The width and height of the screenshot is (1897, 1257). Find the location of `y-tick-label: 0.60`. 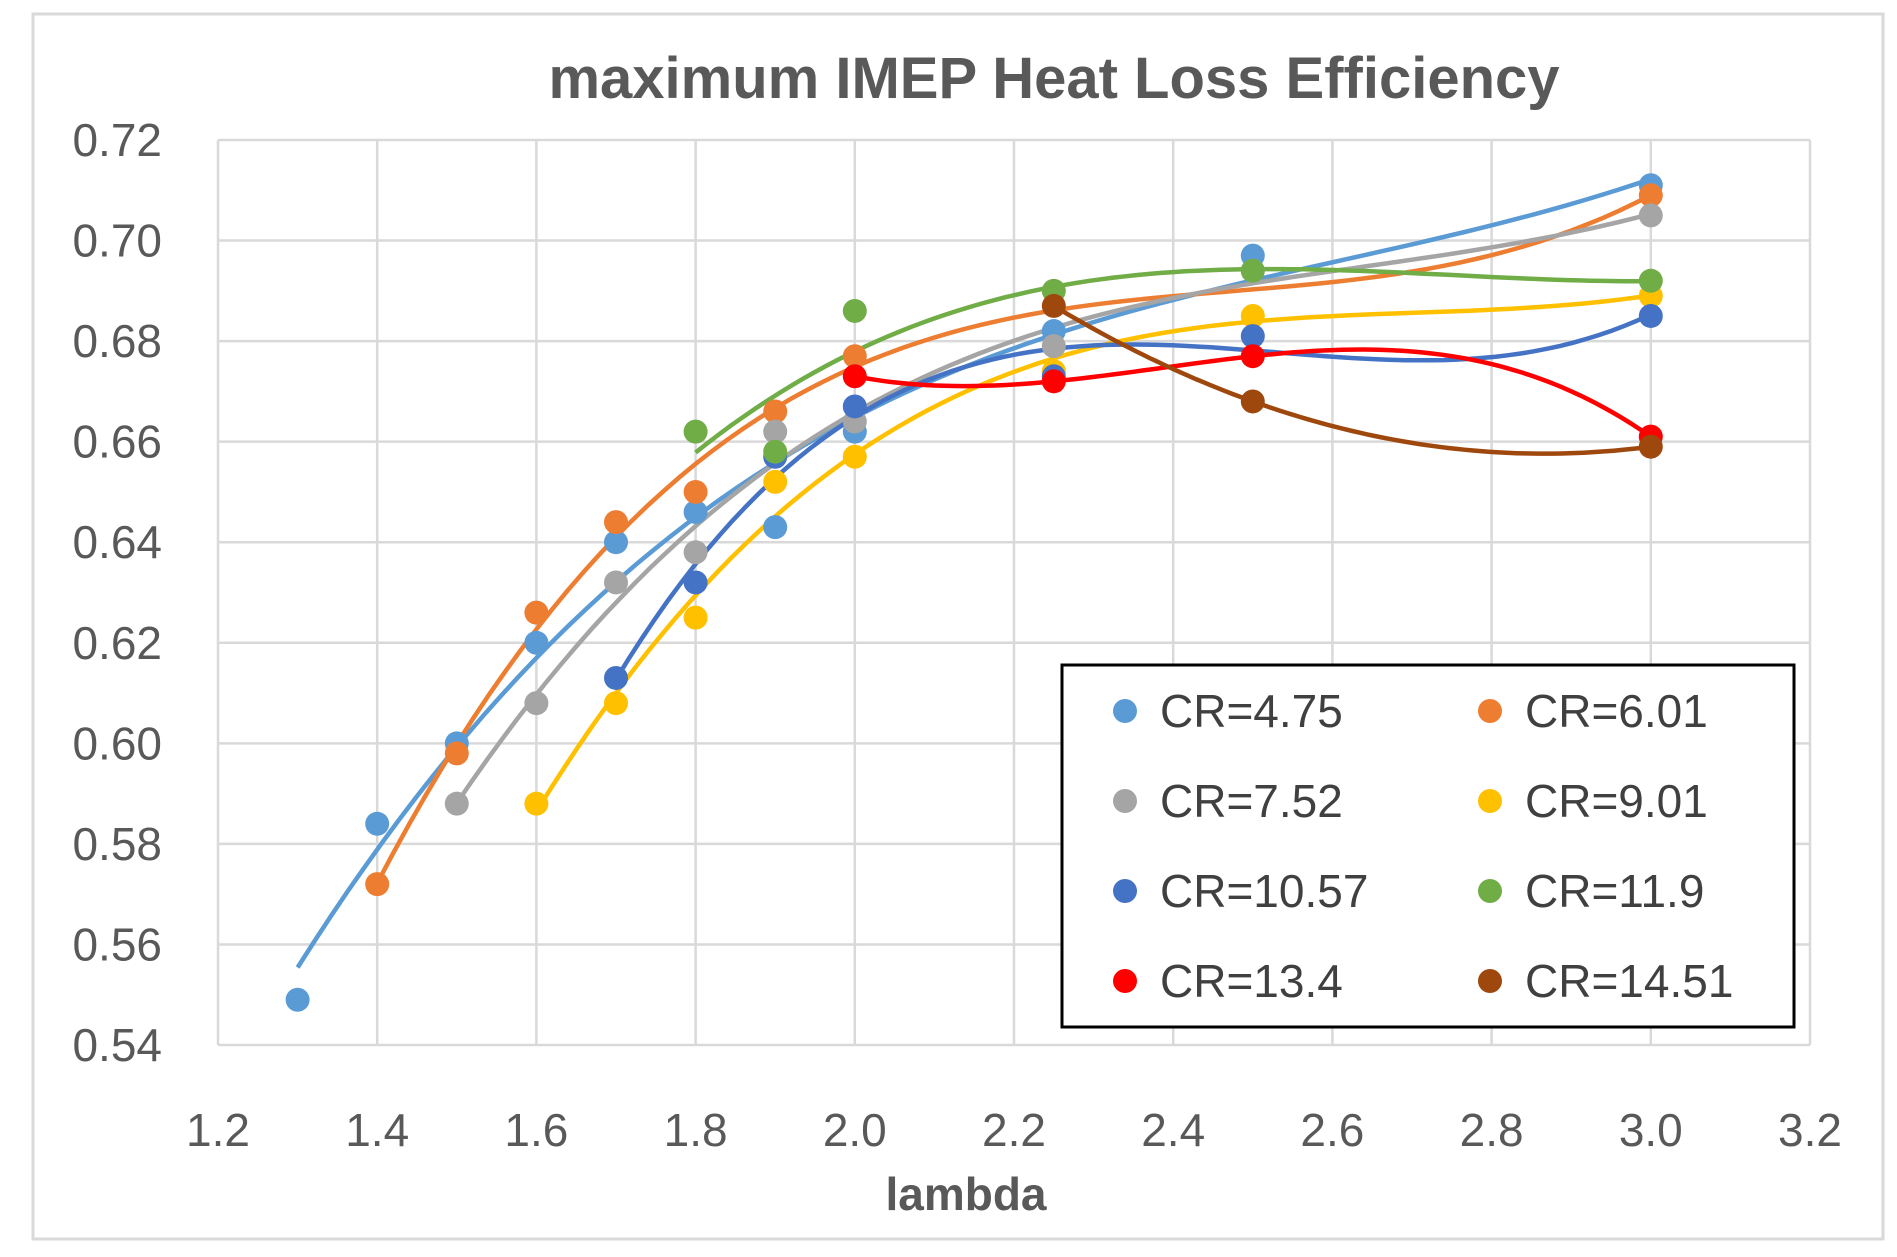

y-tick-label: 0.60 is located at coordinates (117, 743).